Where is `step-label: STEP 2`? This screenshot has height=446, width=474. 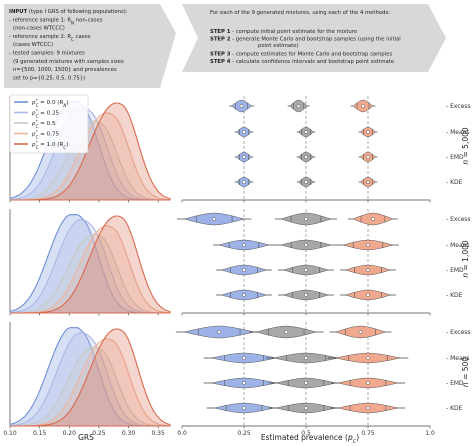 step-label: STEP 2 is located at coordinates (220, 40).